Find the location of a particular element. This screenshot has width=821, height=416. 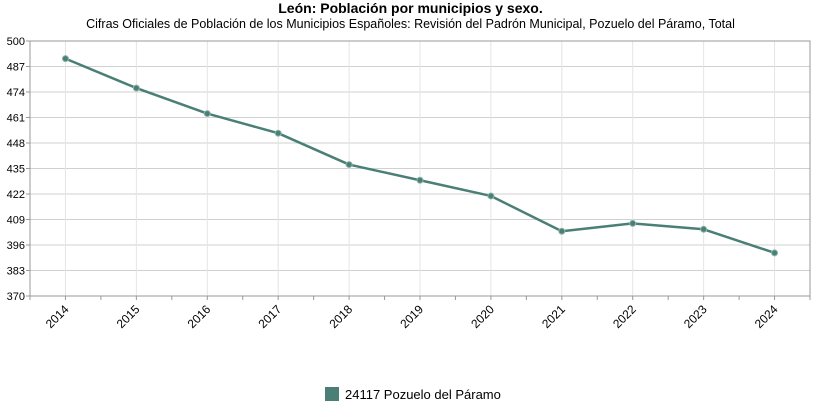

x-tick-label: 2022 is located at coordinates (624, 316).